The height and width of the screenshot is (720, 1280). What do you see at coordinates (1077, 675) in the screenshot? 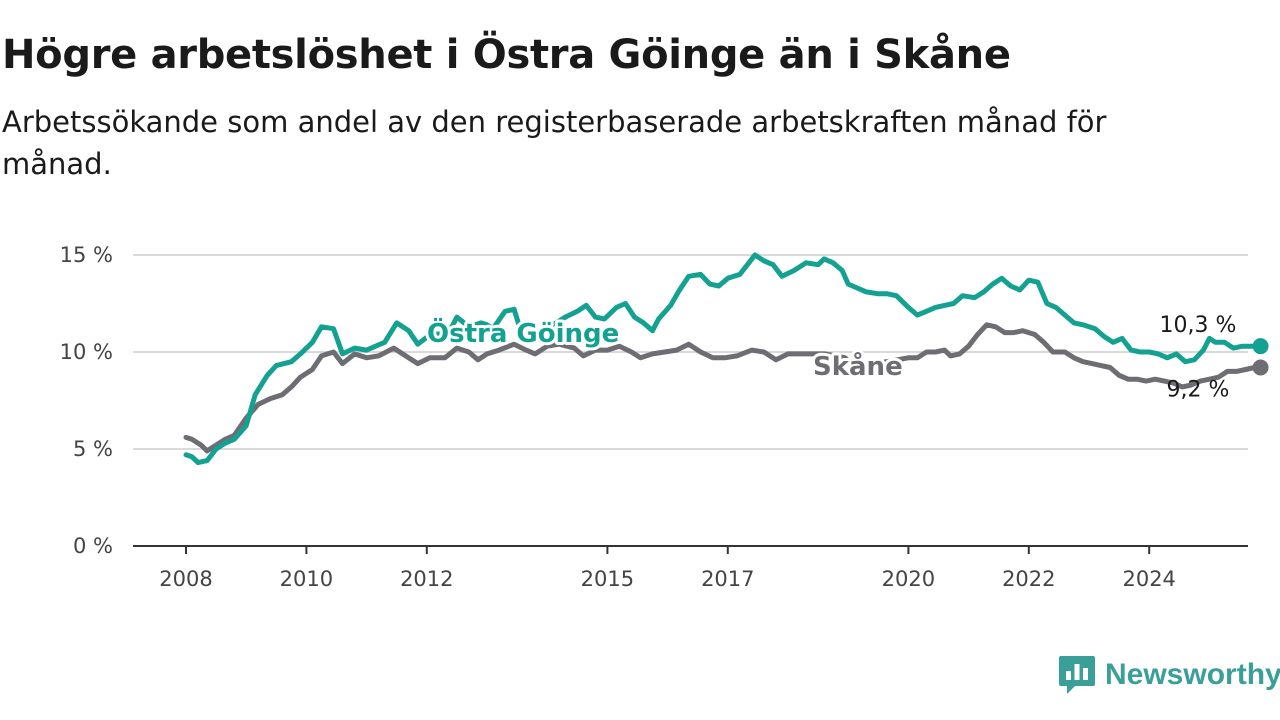
I see `bar-chart-speech-bubble-icon` at bounding box center [1077, 675].